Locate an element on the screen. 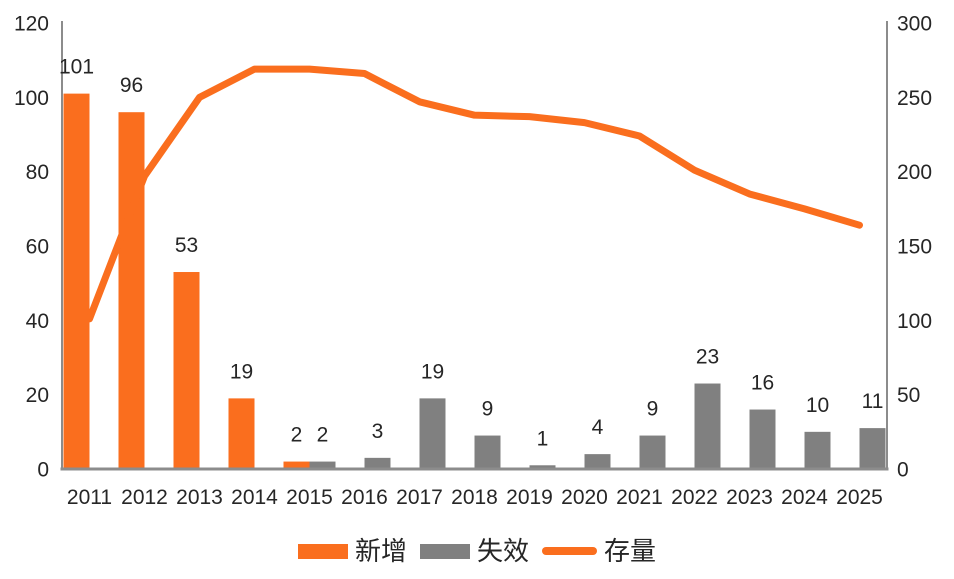 Image resolution: width=954 pixels, height=579 pixels. bar-expired-2024 is located at coordinates (817, 449).